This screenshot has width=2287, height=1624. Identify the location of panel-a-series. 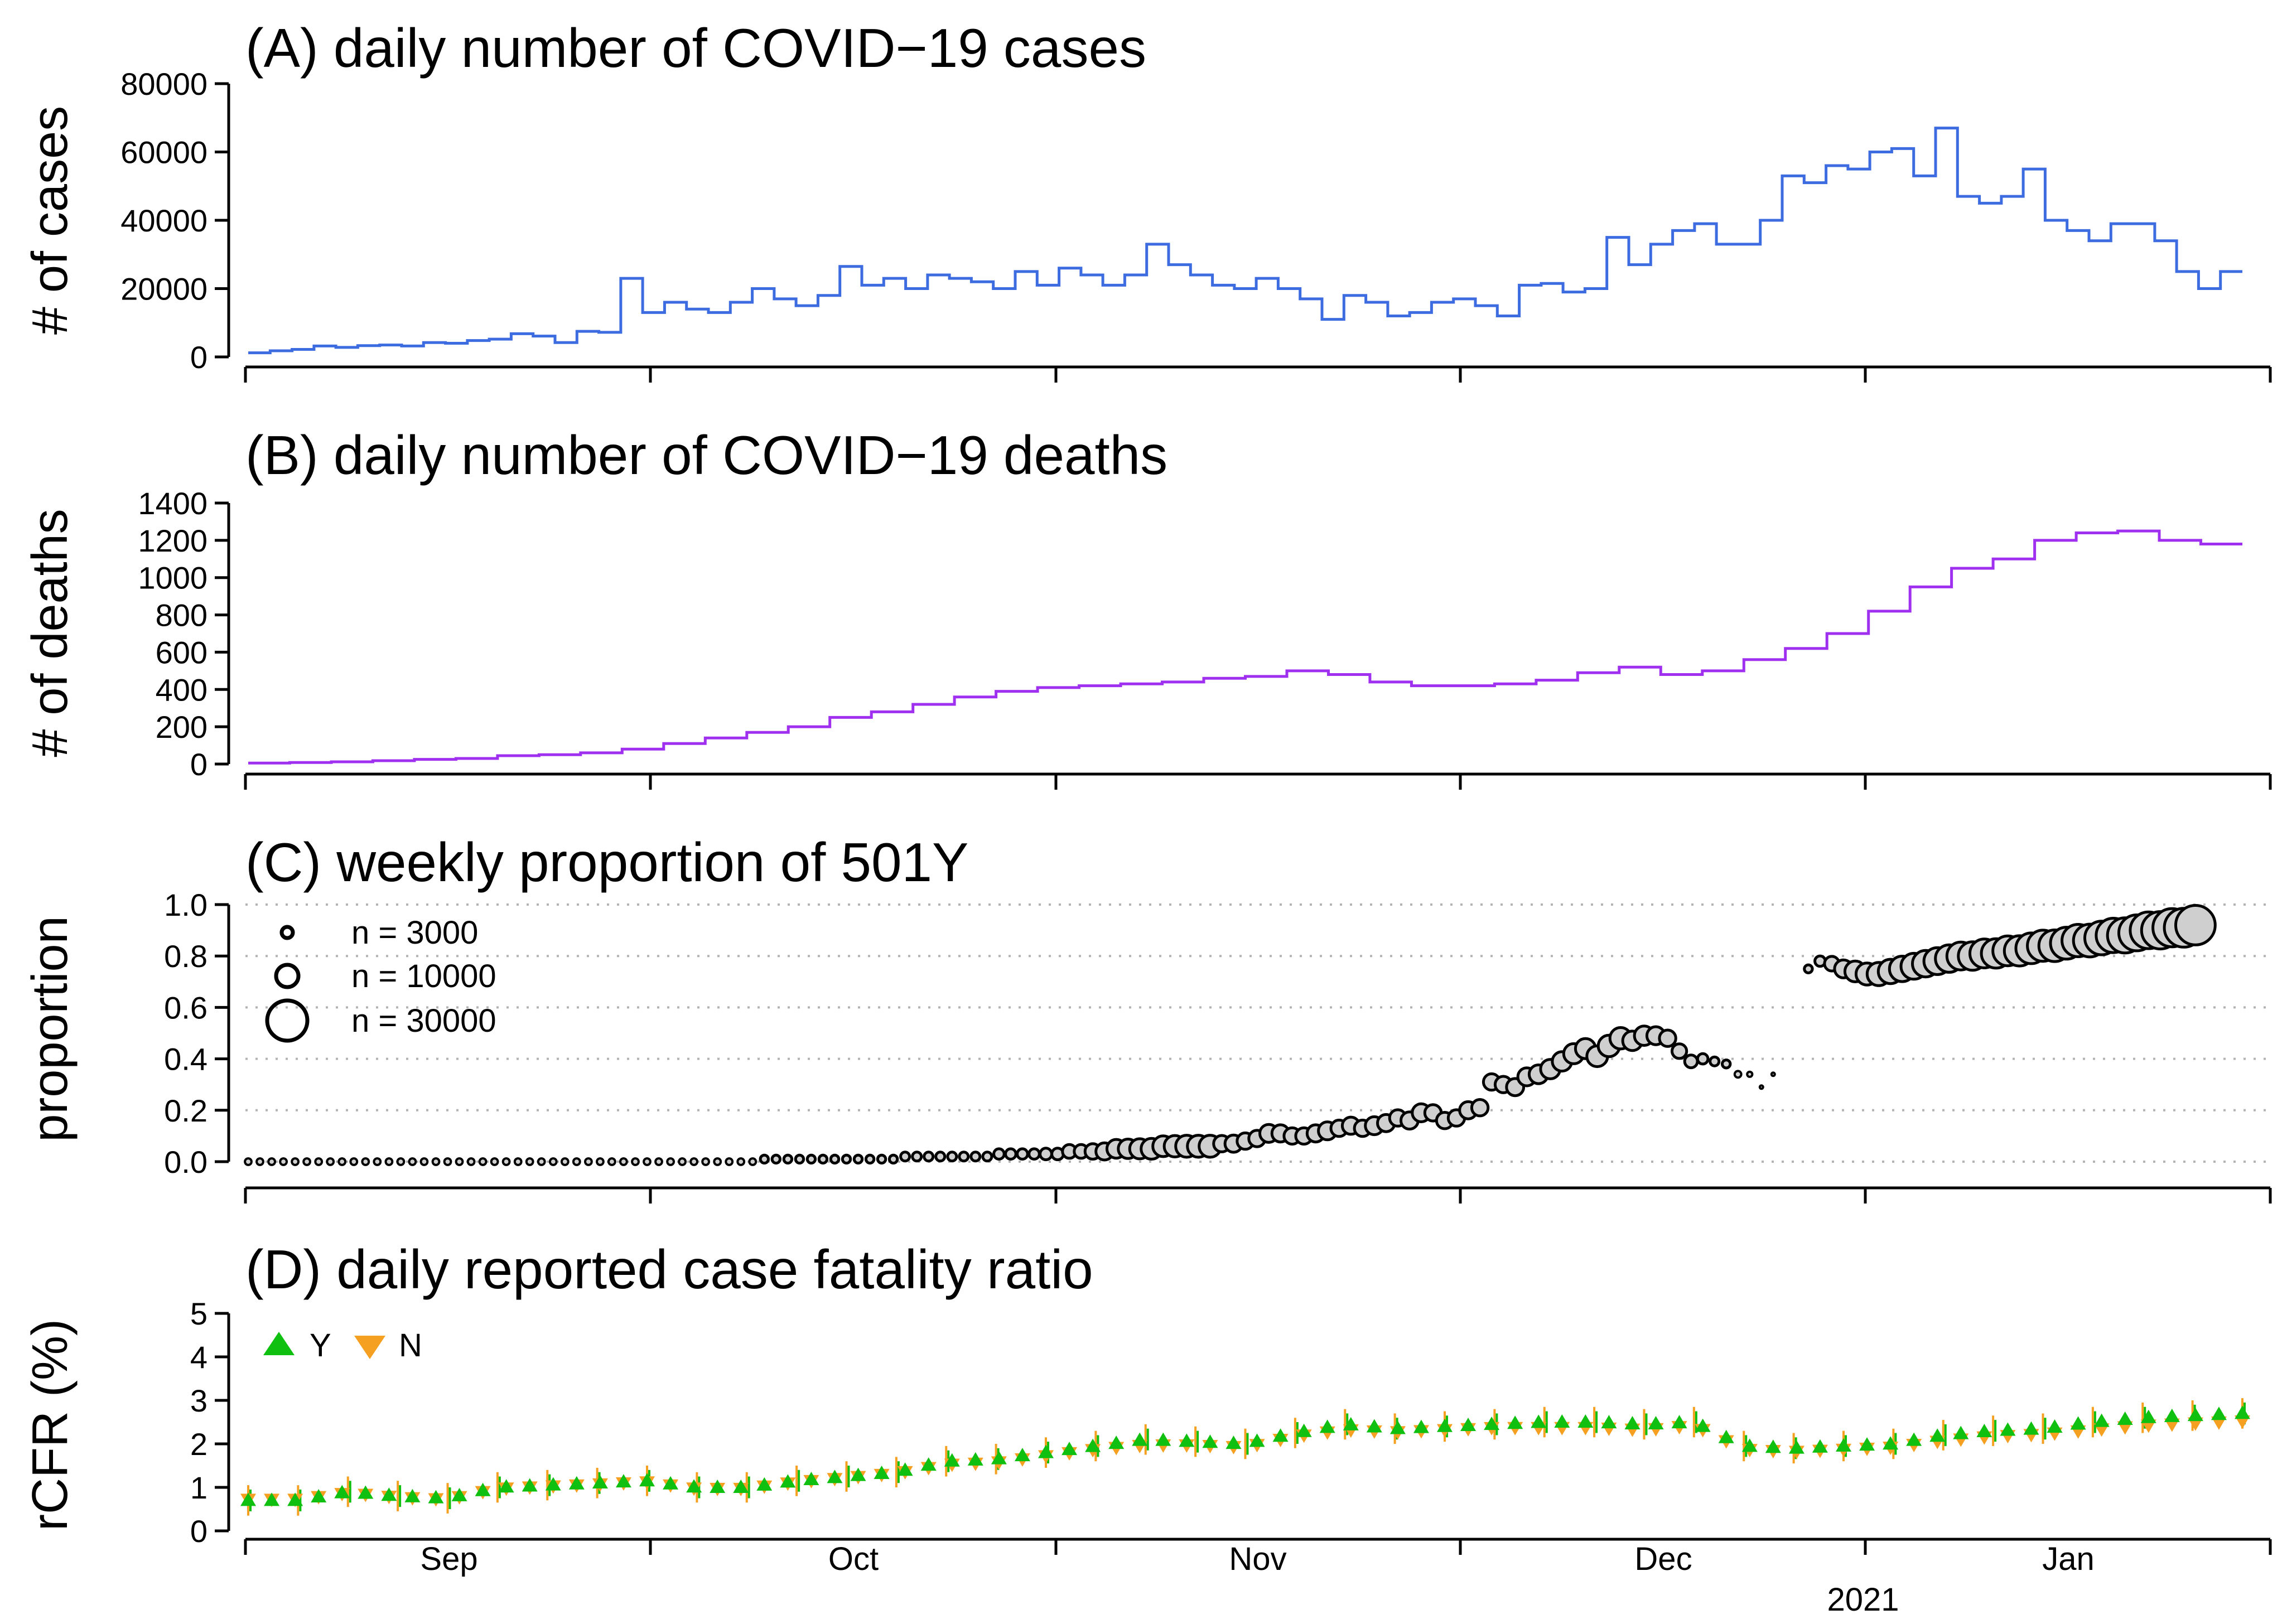
(1245, 241).